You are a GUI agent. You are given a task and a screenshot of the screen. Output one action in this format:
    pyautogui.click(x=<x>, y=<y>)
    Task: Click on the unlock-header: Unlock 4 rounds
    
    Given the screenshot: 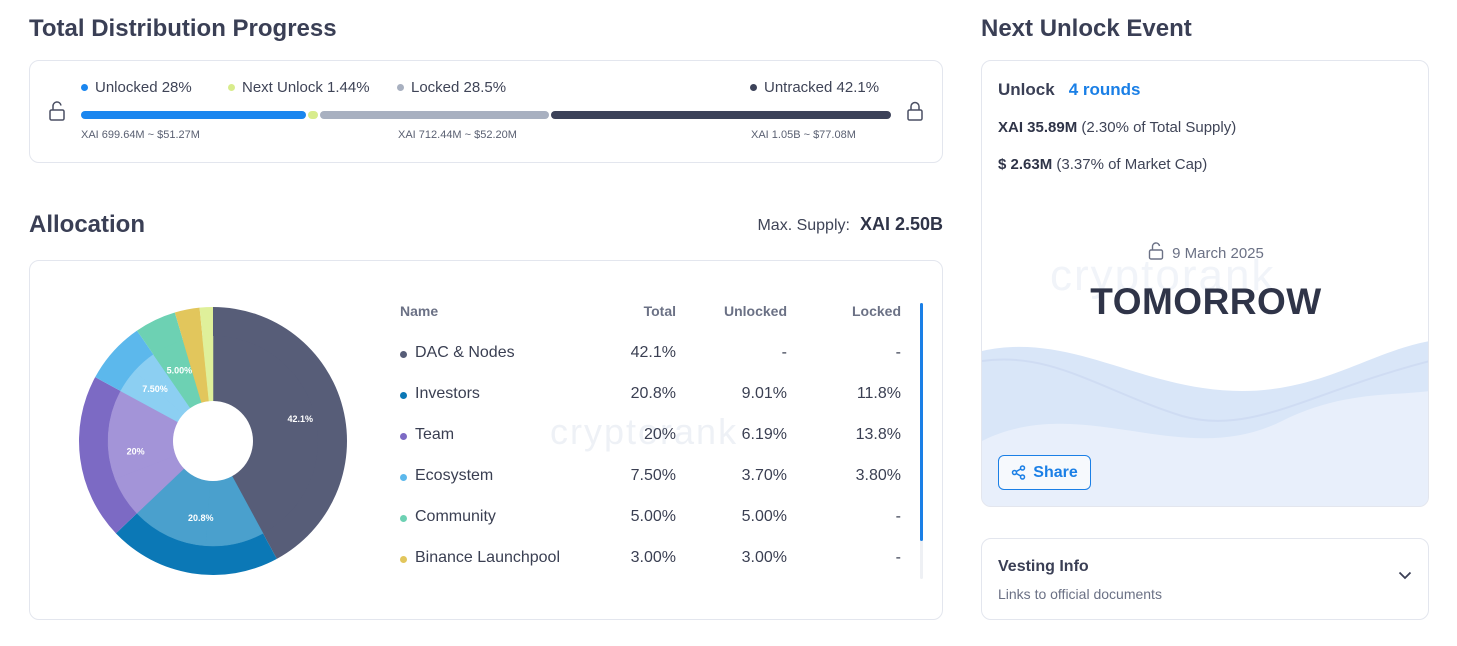 What is the action you would take?
    pyautogui.click(x=1069, y=90)
    